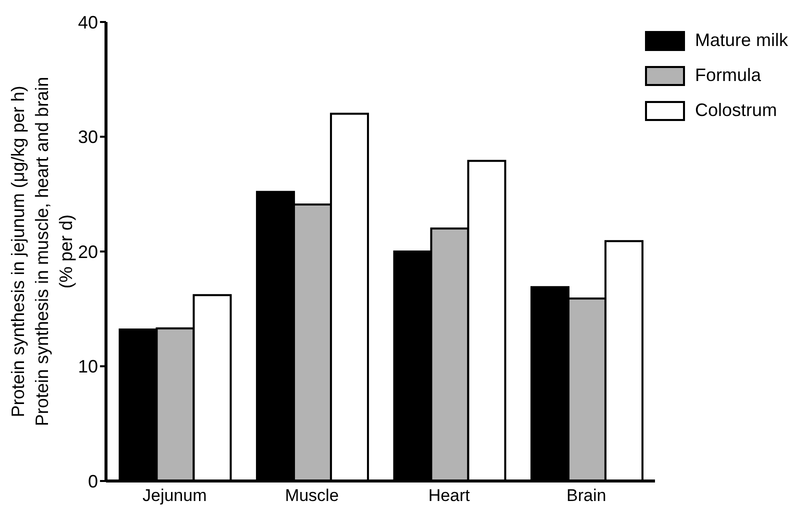 The height and width of the screenshot is (523, 798). Describe the element at coordinates (88, 252) in the screenshot. I see `y-tick-label: 20` at that location.